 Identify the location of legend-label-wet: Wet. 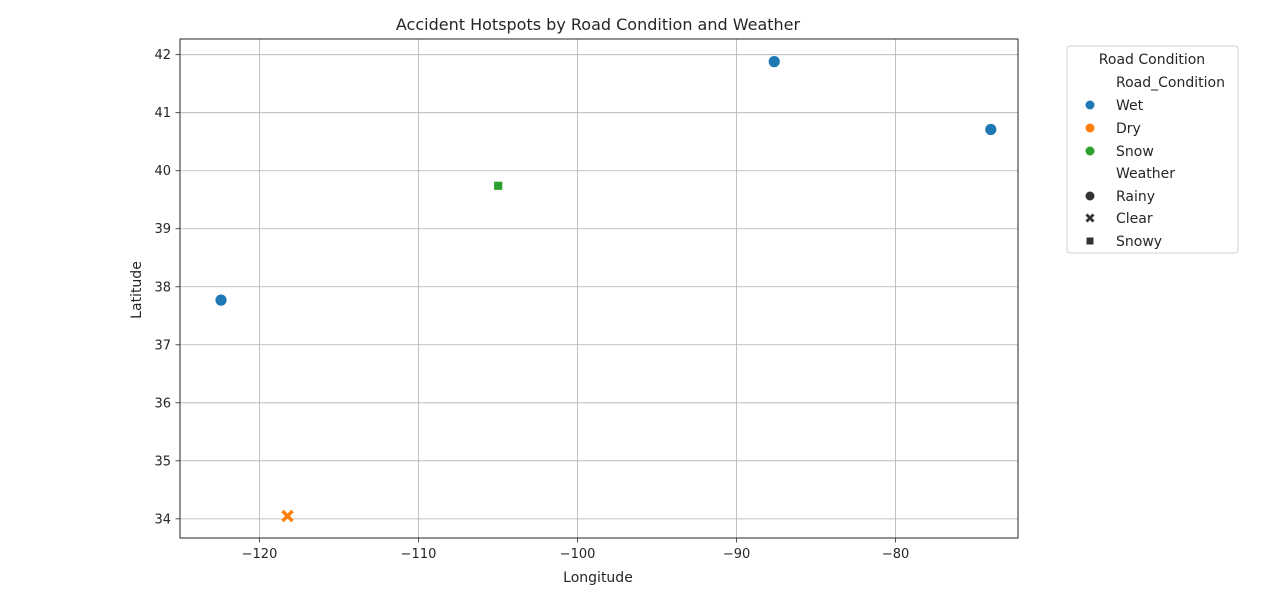
(1130, 106).